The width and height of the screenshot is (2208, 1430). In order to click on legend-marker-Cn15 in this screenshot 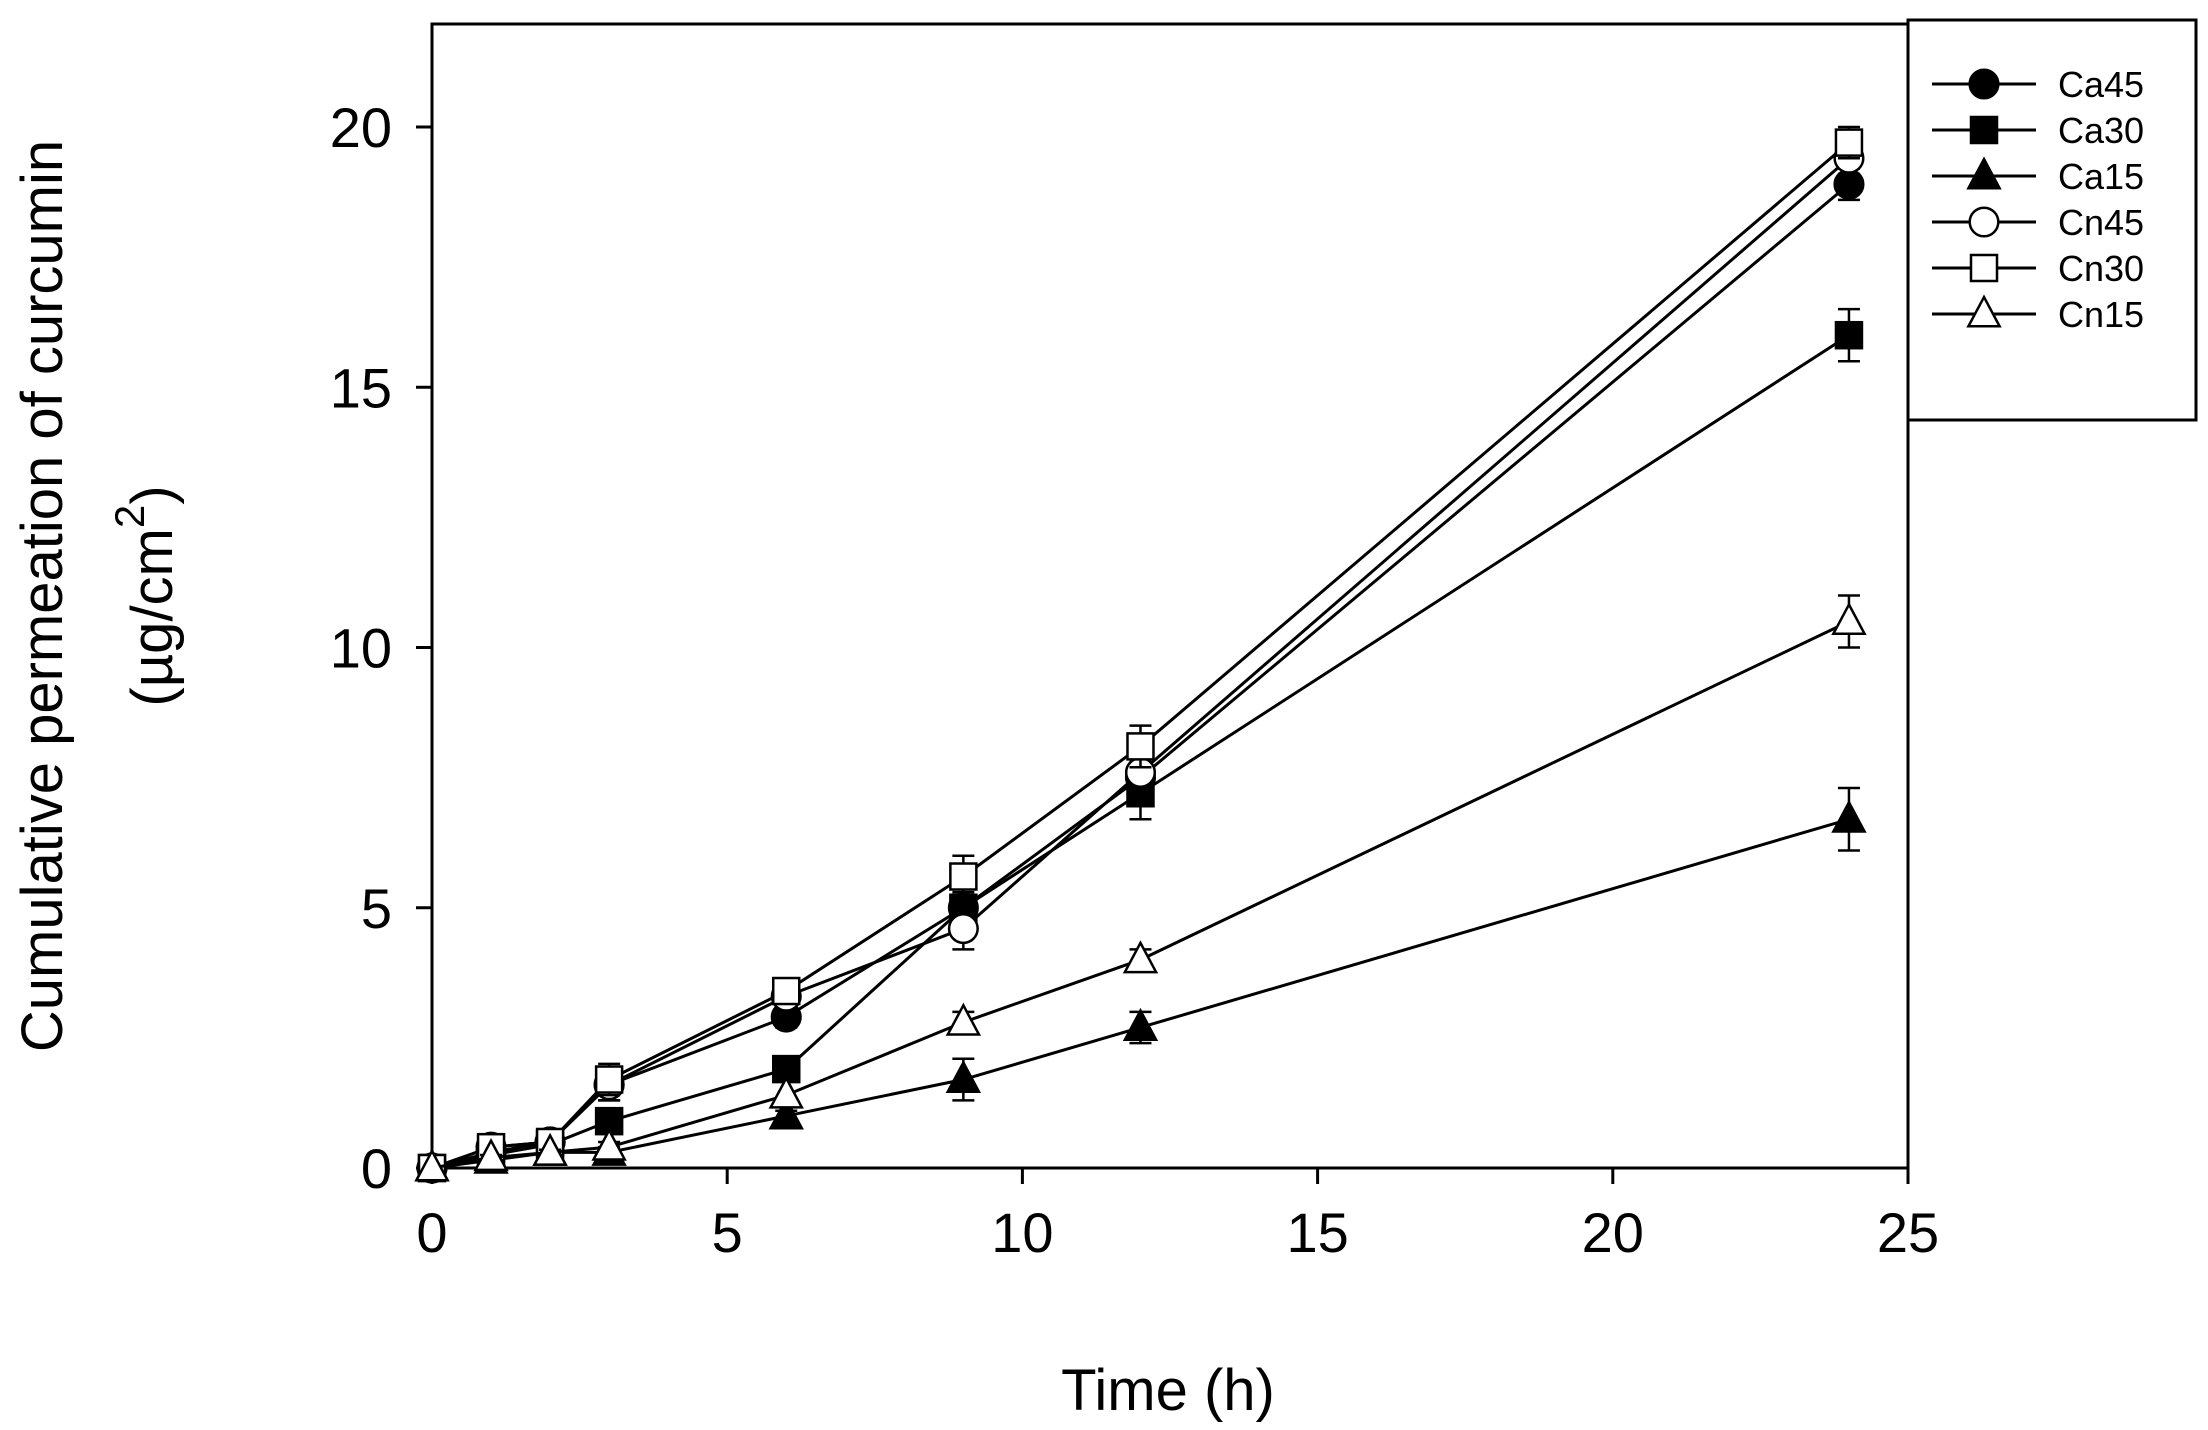, I will do `click(1984, 311)`.